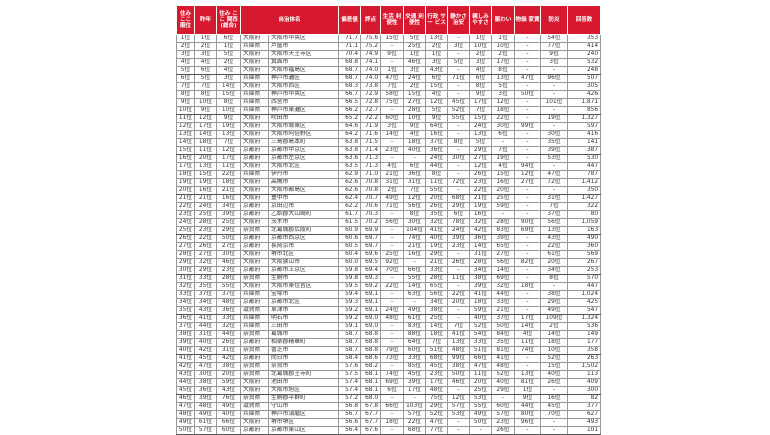 Image resolution: width=770 pixels, height=435 pixels. What do you see at coordinates (371, 214) in the screenshot?
I see `cell-score: 70.3` at bounding box center [371, 214].